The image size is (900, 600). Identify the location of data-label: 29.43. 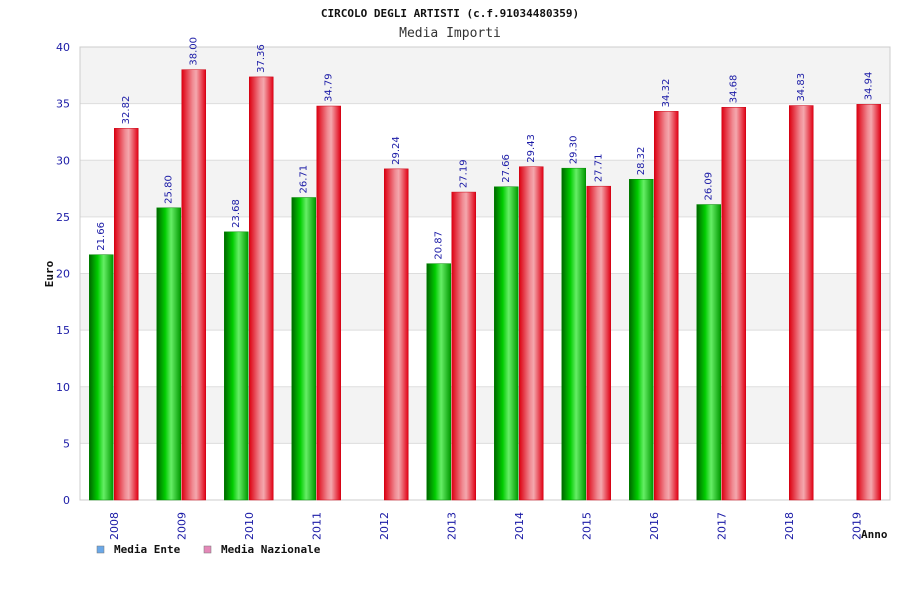
(531, 148).